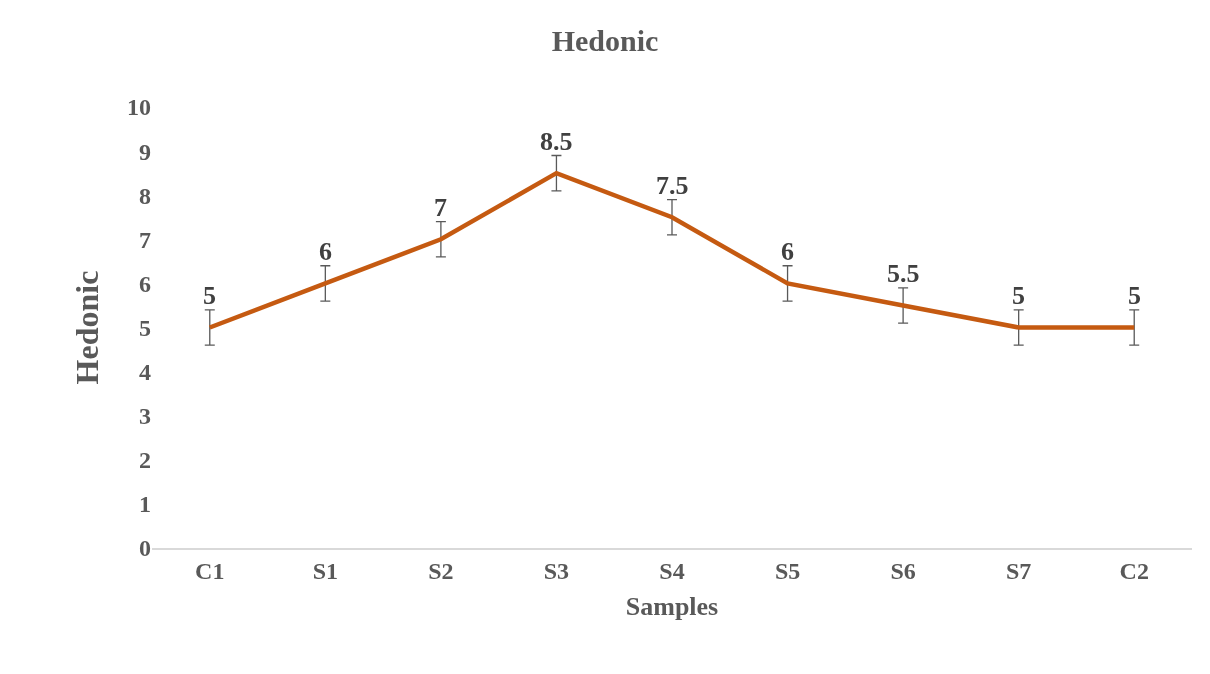 Image resolution: width=1210 pixels, height=674 pixels. I want to click on y-tick-label: 1, so click(145, 504).